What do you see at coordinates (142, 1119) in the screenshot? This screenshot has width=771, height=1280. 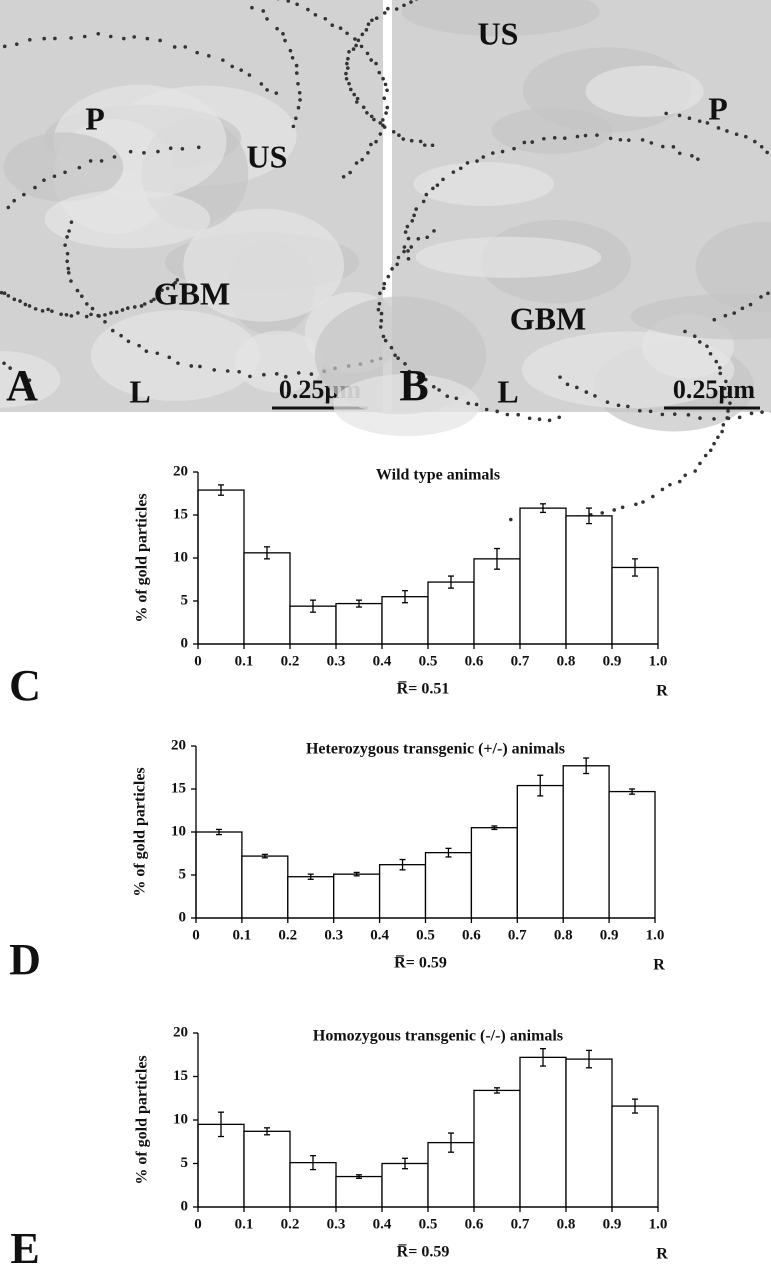 I see `y-axis-label: % of gold particles` at bounding box center [142, 1119].